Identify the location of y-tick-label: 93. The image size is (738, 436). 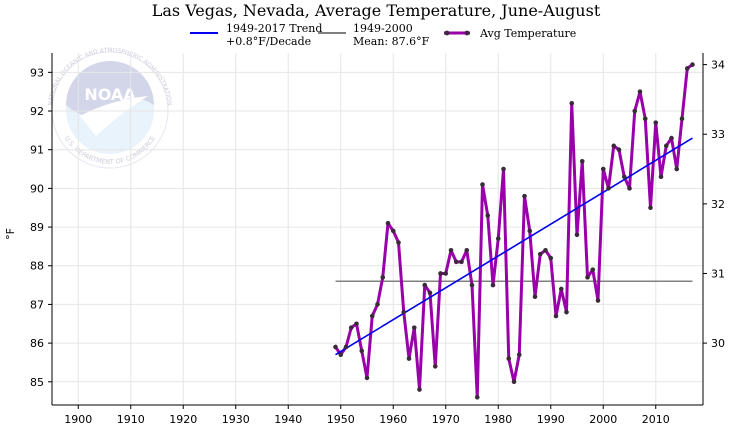
(37, 72).